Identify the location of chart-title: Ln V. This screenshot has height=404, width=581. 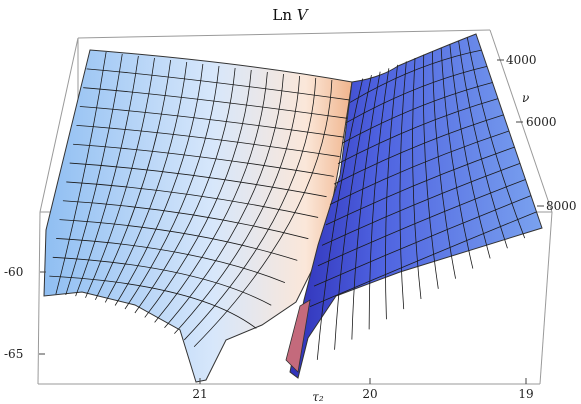
(290, 15).